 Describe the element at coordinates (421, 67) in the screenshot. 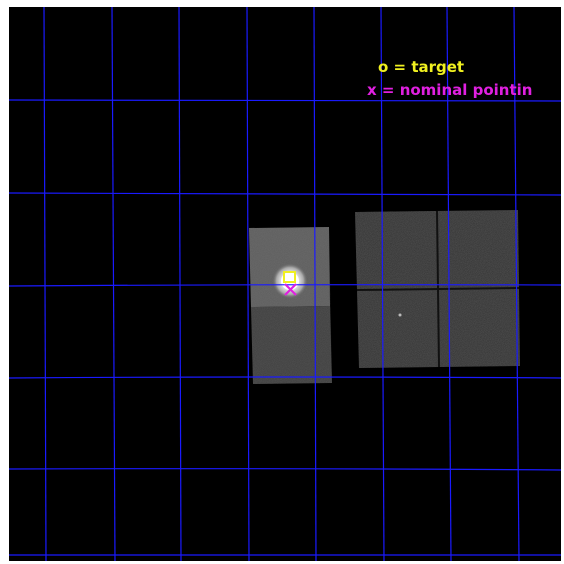

I see `legend-target-label: o = target` at that location.